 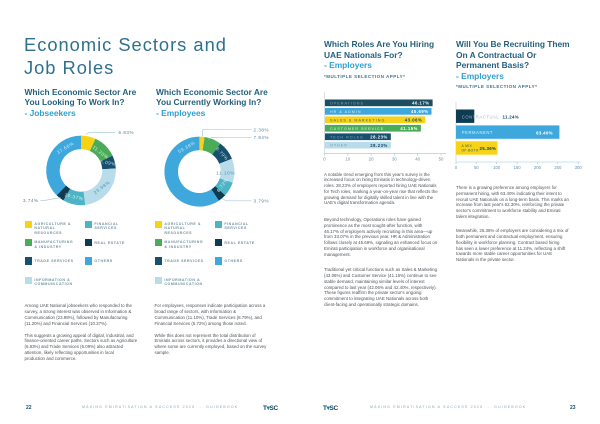 I want to click on svg-text: 6.09%, so click(x=108, y=163).